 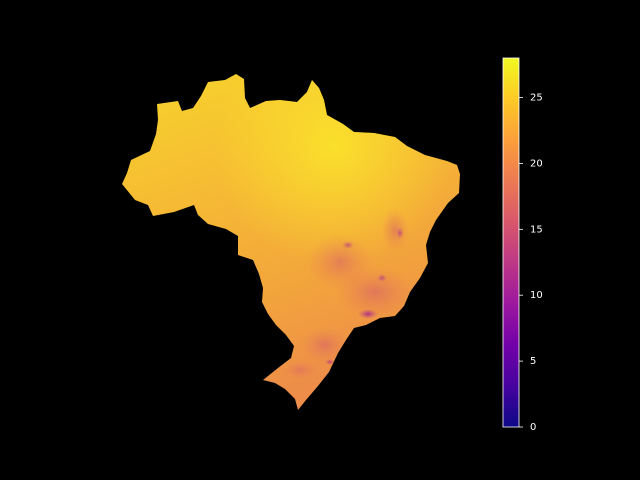 What do you see at coordinates (531, 263) in the screenshot?
I see `colorbar-ticks: 0 5 10 15 20 25` at bounding box center [531, 263].